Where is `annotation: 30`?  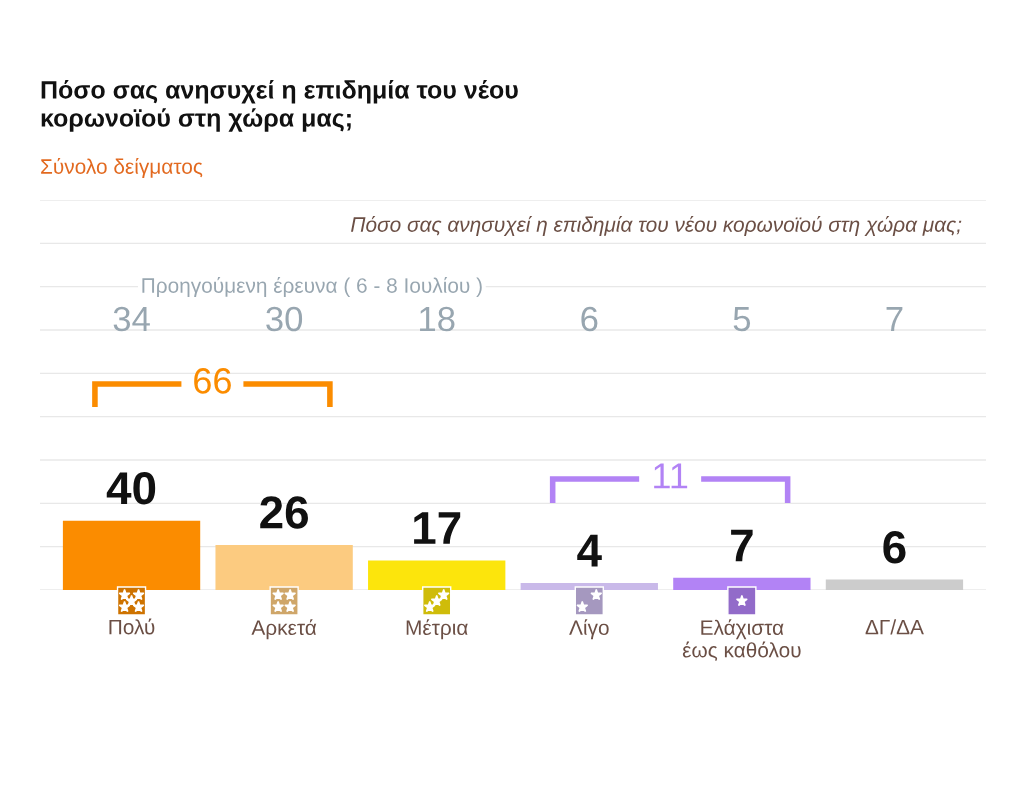 annotation: 30 is located at coordinates (284, 319).